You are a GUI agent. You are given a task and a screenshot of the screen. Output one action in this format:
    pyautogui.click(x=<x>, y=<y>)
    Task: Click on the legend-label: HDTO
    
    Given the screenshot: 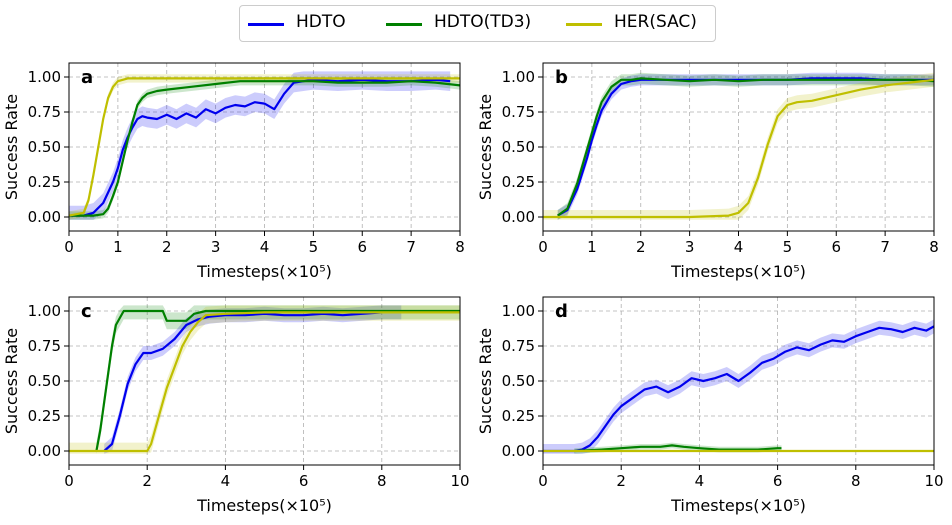 What is the action you would take?
    pyautogui.click(x=321, y=22)
    